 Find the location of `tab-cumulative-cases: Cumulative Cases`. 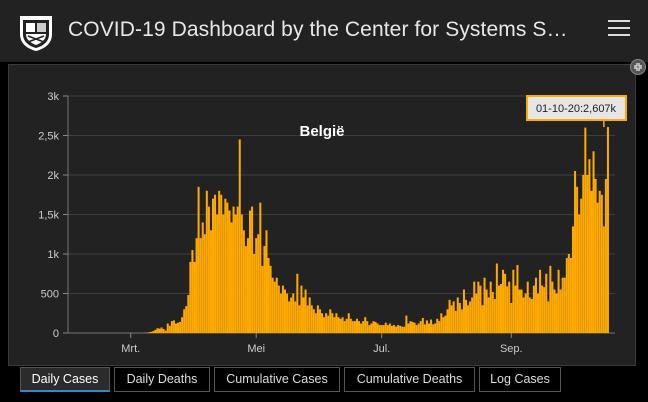

tab-cumulative-cases: Cumulative Cases is located at coordinates (277, 379).